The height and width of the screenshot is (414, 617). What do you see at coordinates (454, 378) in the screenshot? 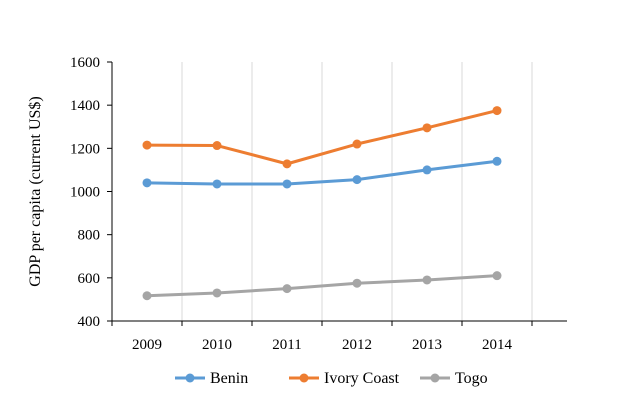
I see `legend-item: Togo` at bounding box center [454, 378].